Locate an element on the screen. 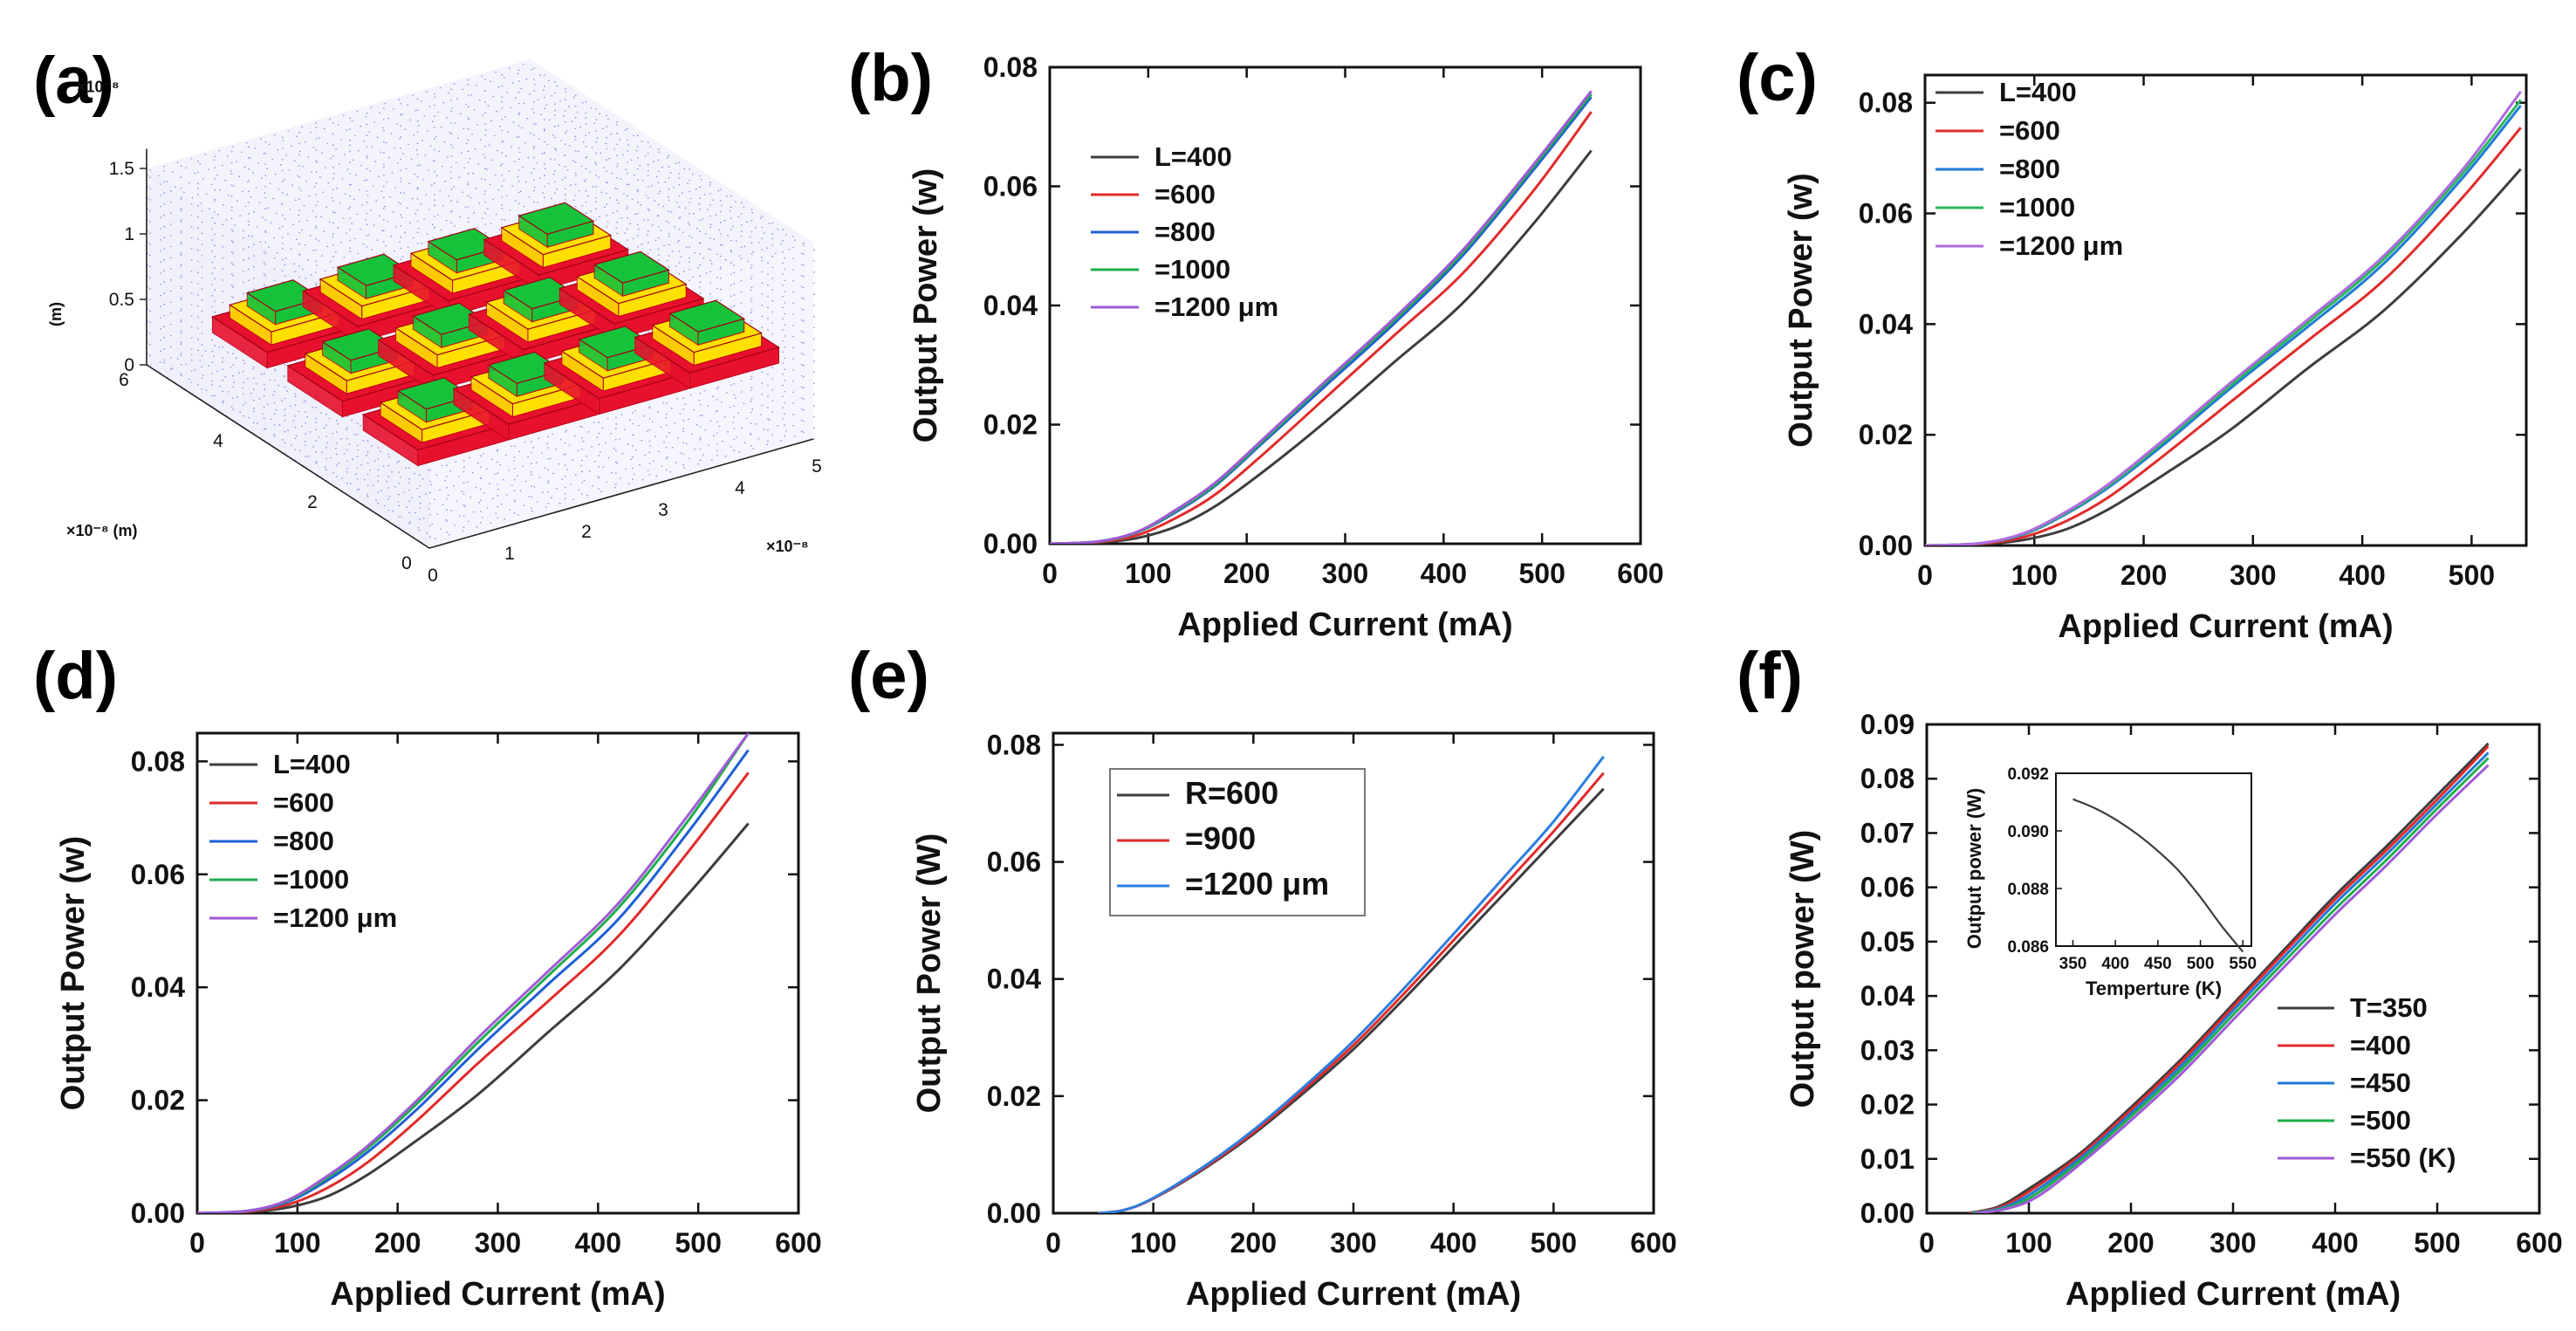 Image resolution: width=2576 pixels, height=1331 pixels. legend: R=600 =900 =1200 μm is located at coordinates (1238, 842).